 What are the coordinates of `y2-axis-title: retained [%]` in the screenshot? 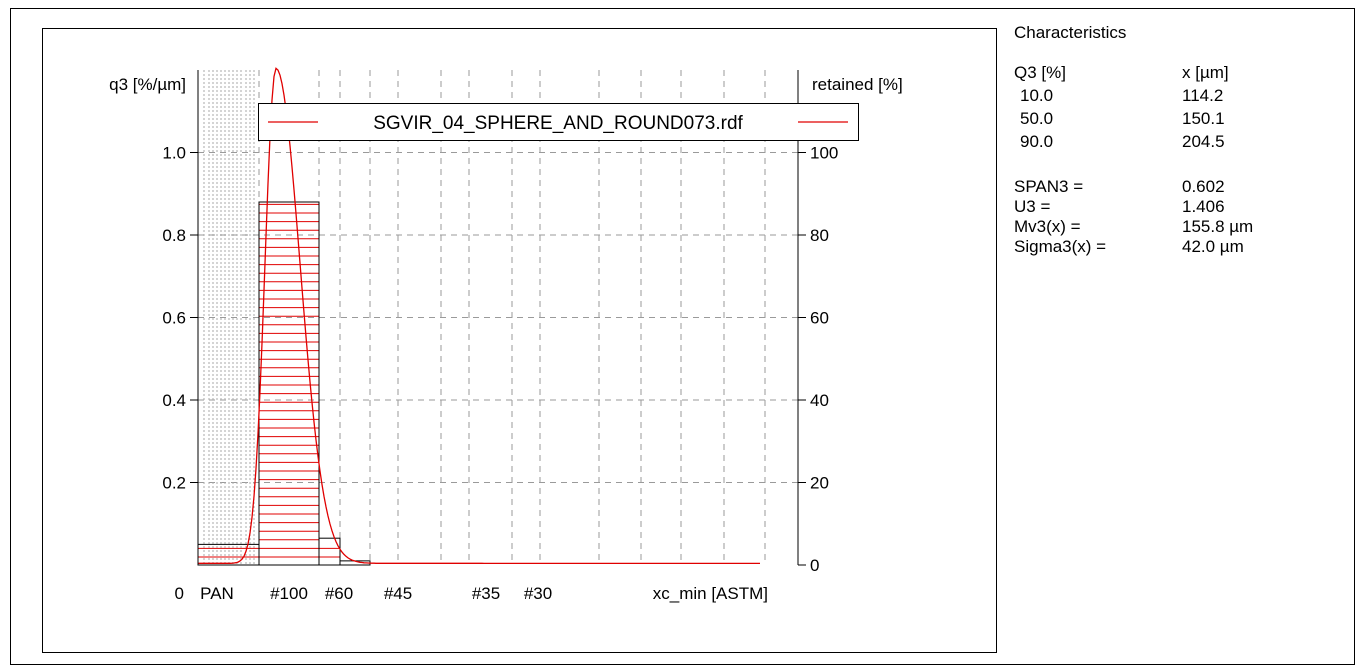 It's located at (857, 84).